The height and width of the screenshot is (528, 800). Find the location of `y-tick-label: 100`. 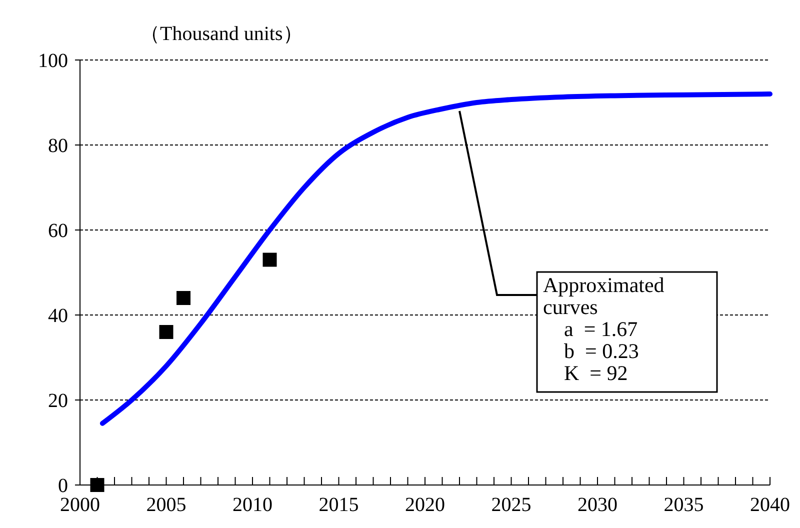

y-tick-label: 100 is located at coordinates (53, 61).